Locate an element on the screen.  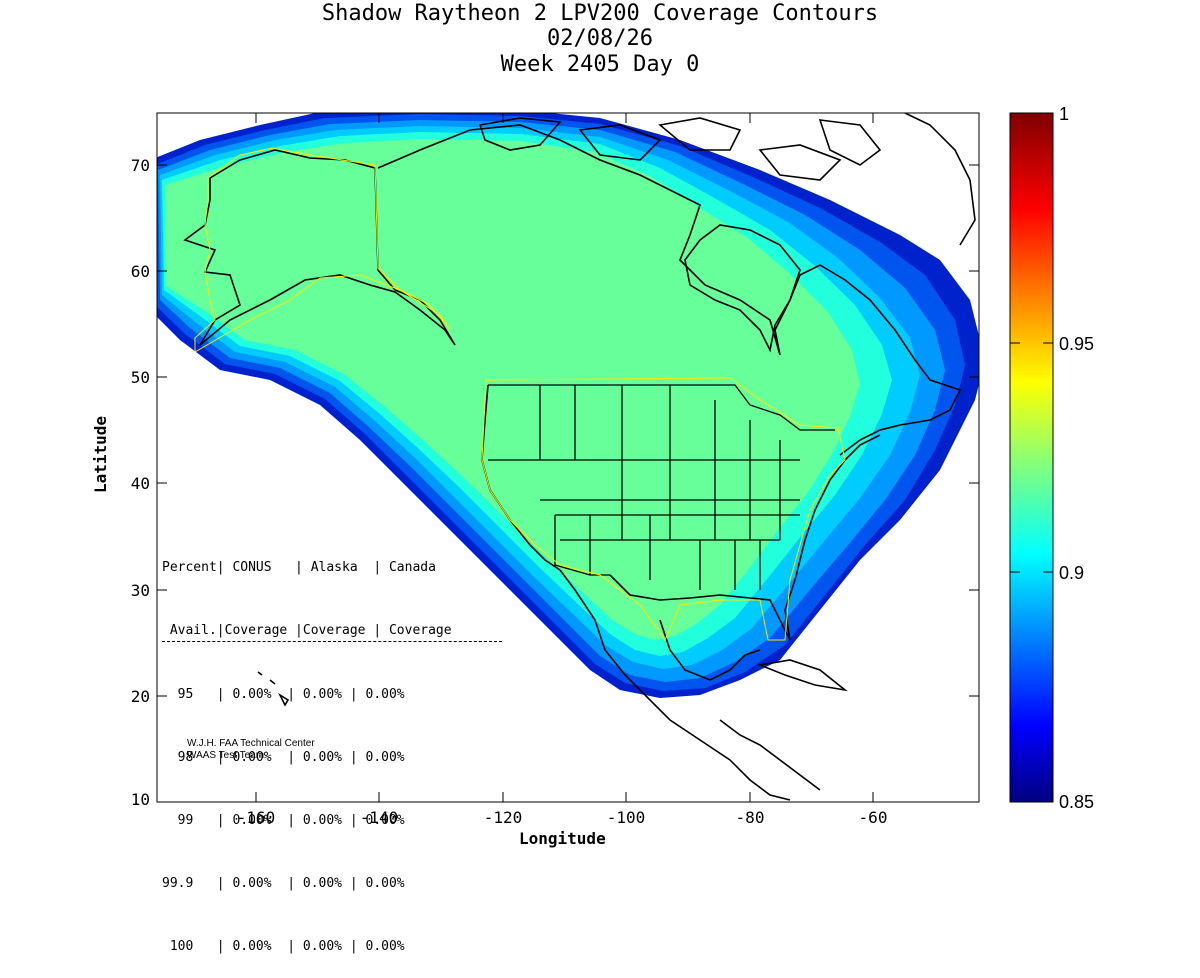
yucatan is located at coordinates (710, 650).